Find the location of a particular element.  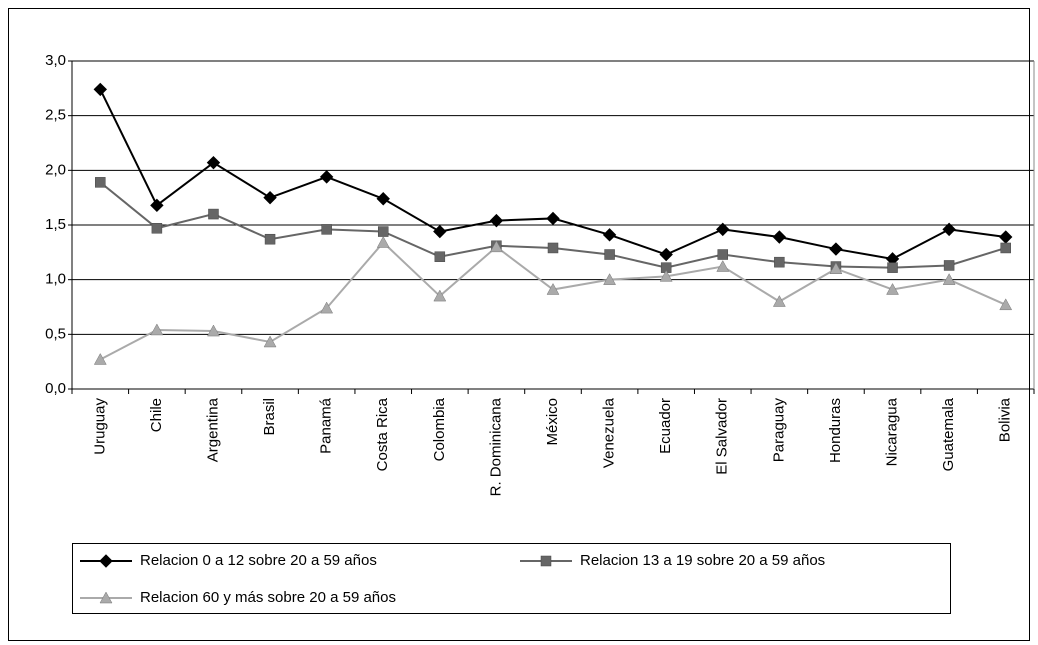

y-tick-label: 0,5 is located at coordinates (55, 333).